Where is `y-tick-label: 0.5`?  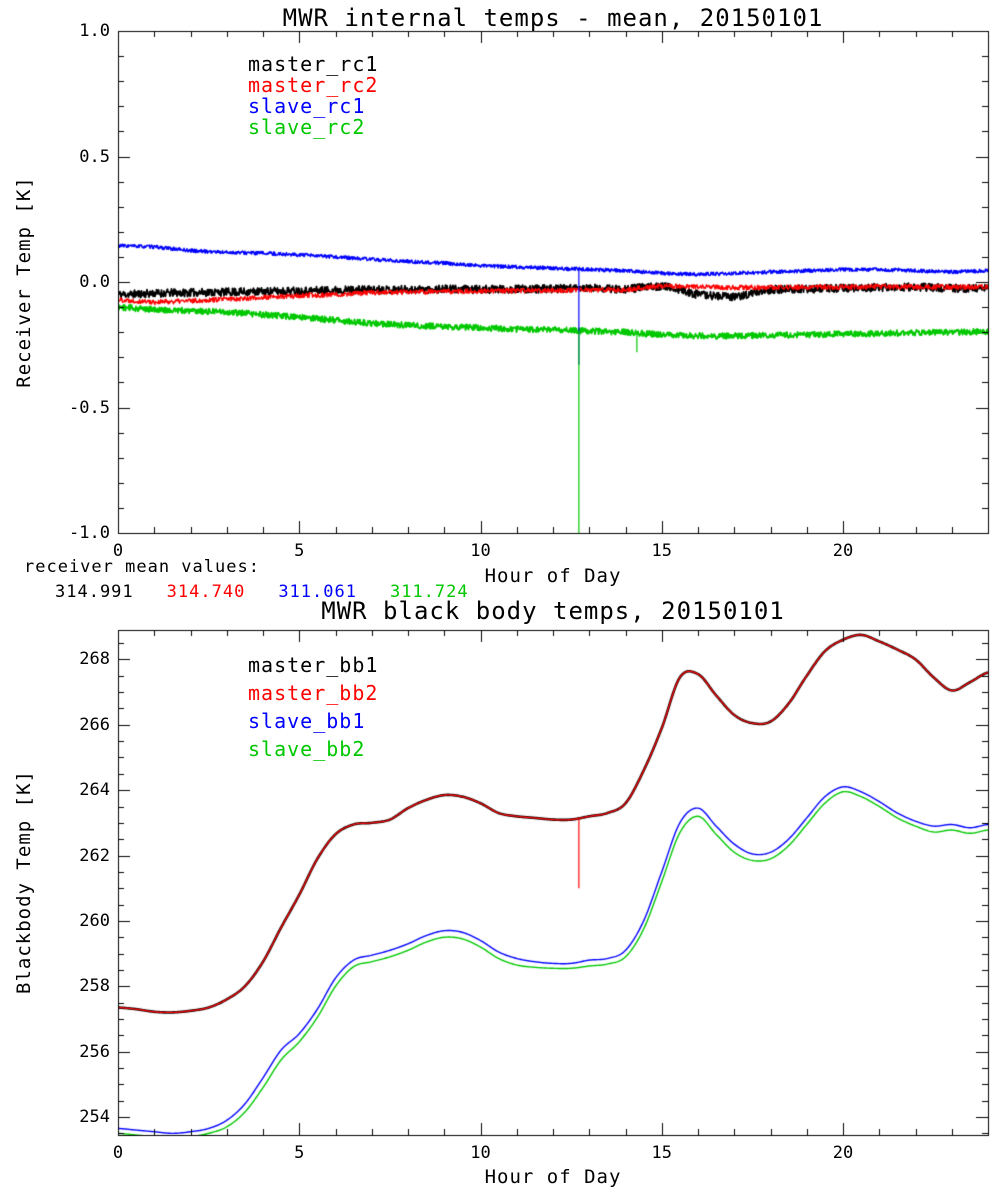
y-tick-label: 0.5 is located at coordinates (94, 156).